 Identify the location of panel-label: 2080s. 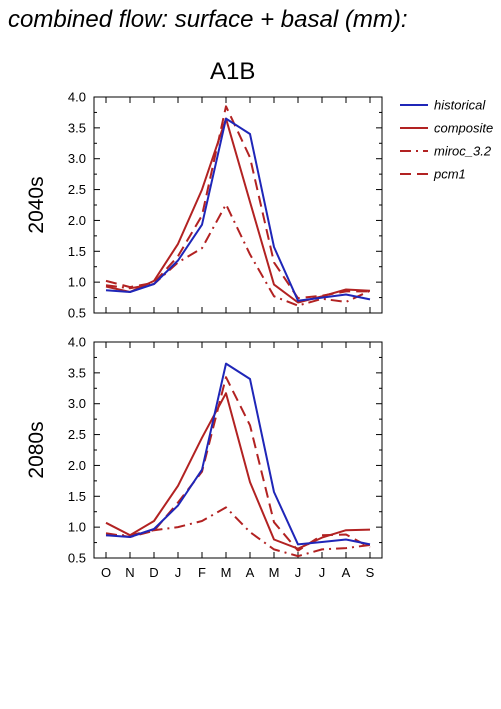
(36, 449).